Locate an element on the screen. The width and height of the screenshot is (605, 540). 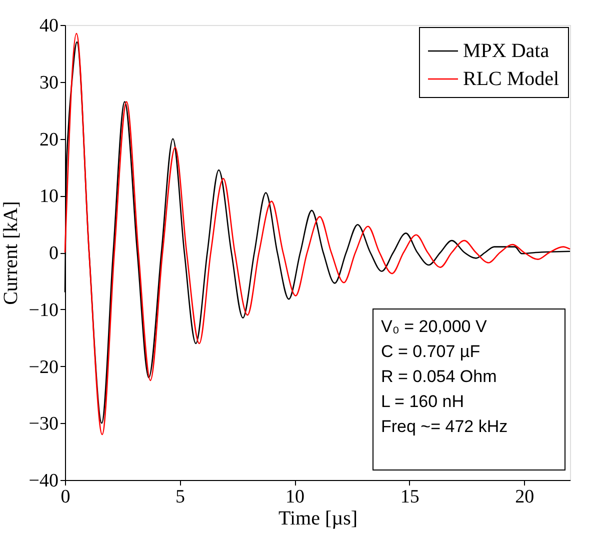
y-tick-label: 0 is located at coordinates (53, 253).